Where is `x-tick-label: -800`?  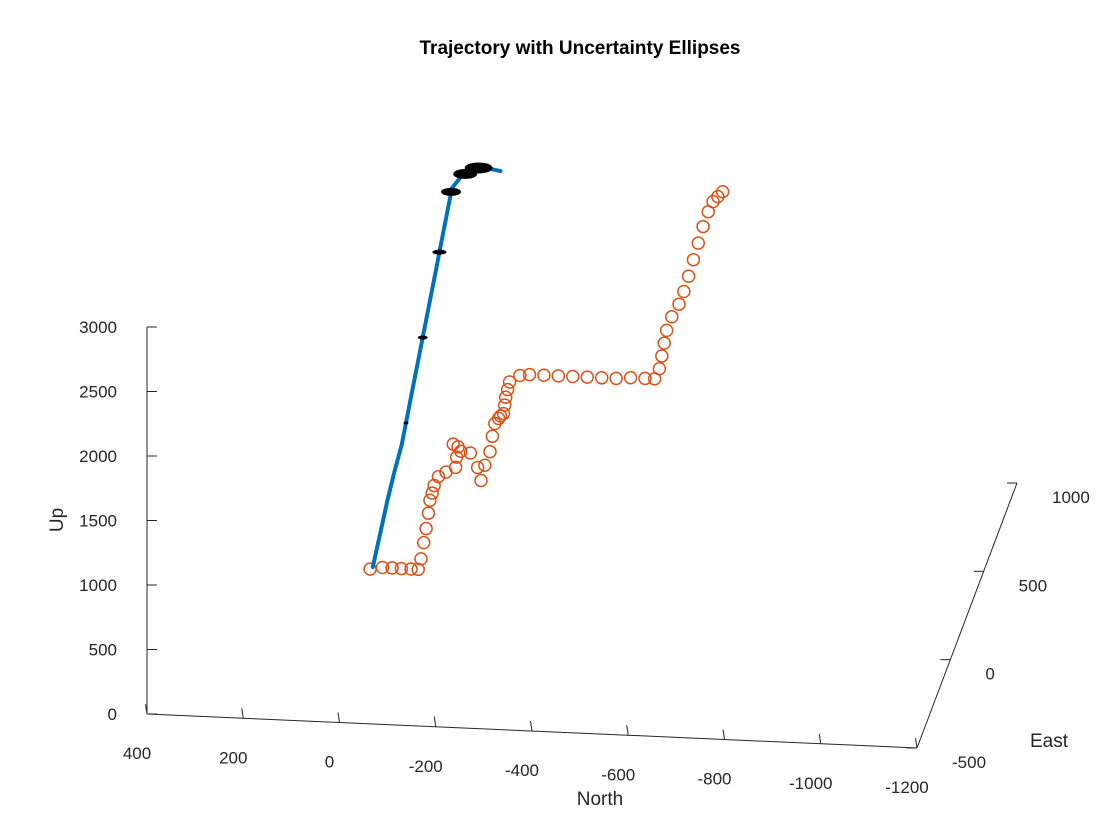 x-tick-label: -800 is located at coordinates (714, 779).